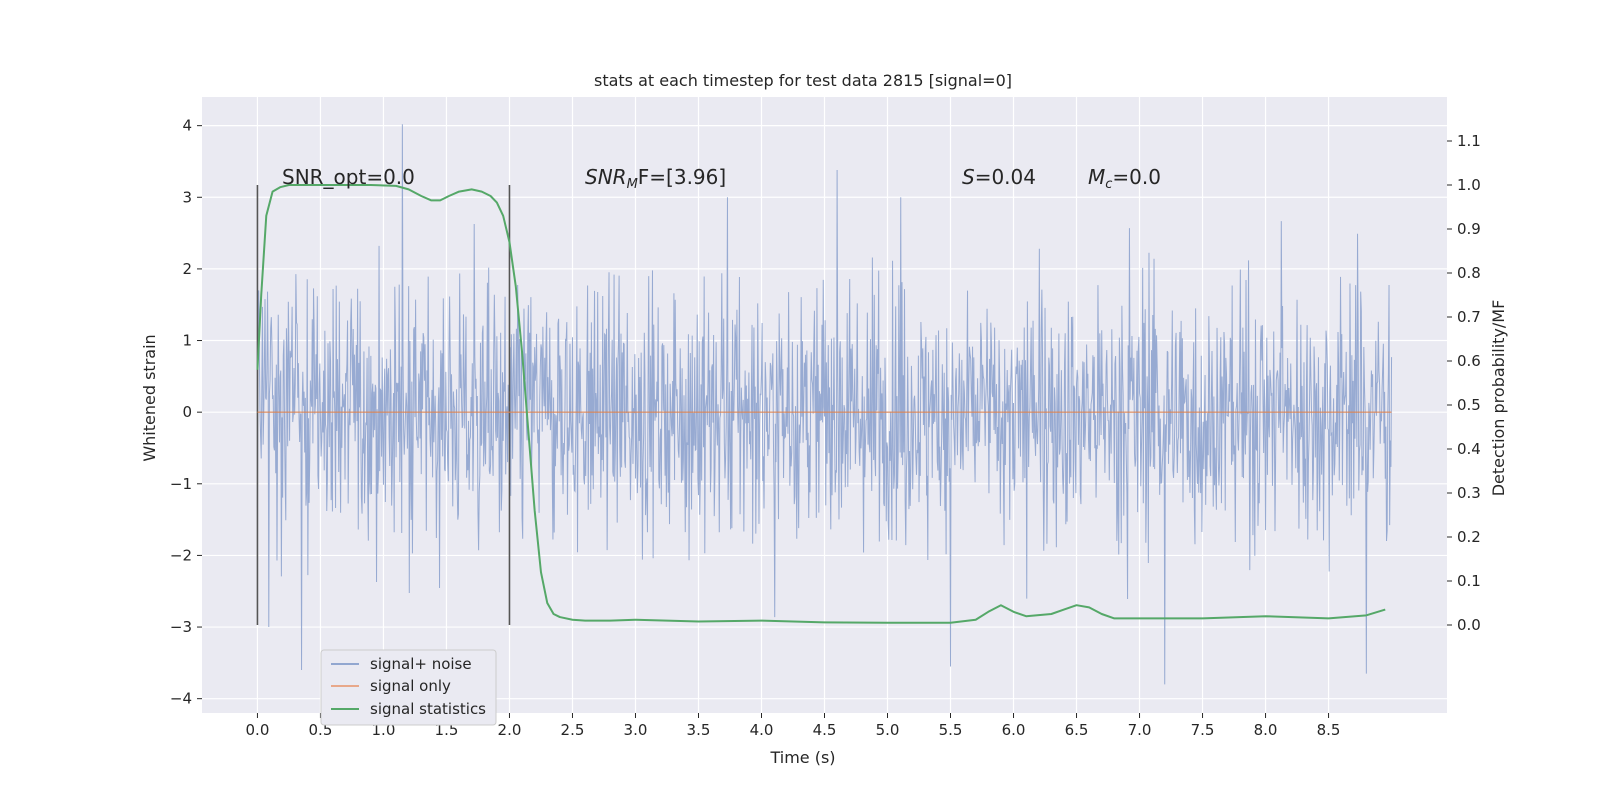  What do you see at coordinates (187, 341) in the screenshot?
I see `y-tick-label: 1` at bounding box center [187, 341].